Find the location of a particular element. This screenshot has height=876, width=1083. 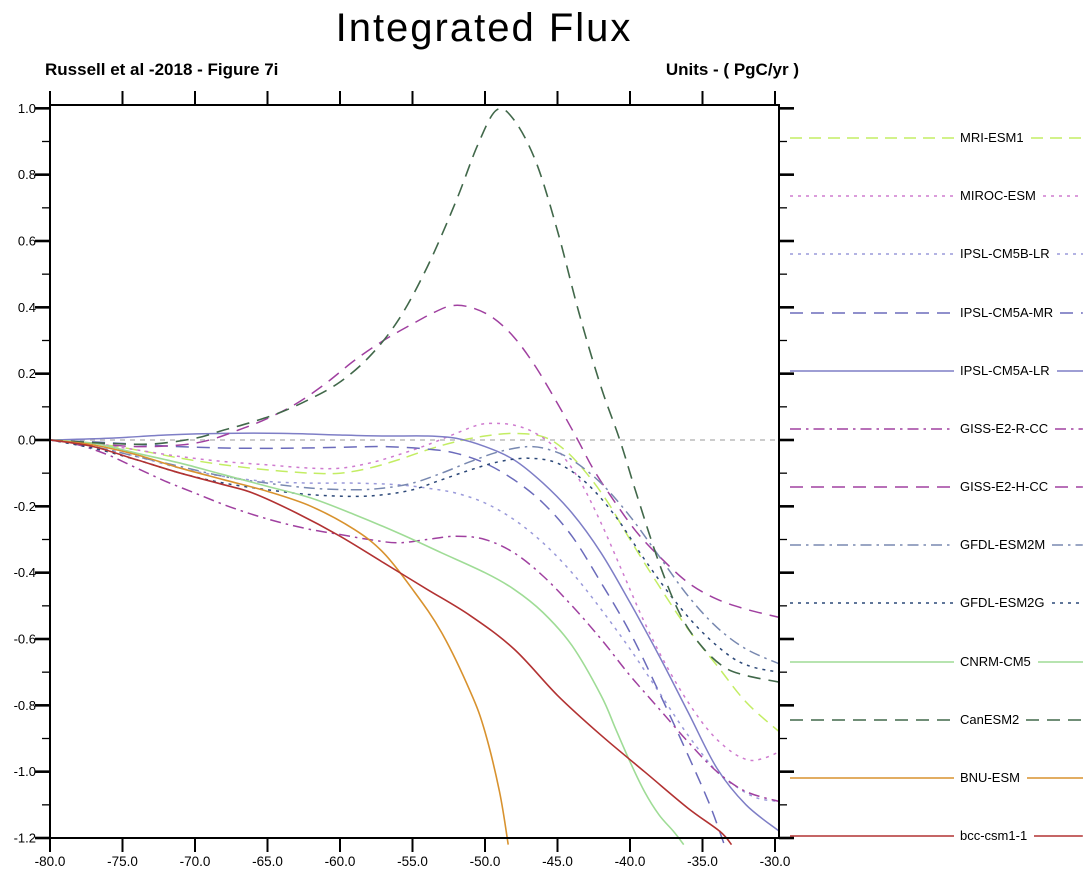

legend-item-IPSL-CM5A-MR: IPSL-CM5A-MR is located at coordinates (935, 313).